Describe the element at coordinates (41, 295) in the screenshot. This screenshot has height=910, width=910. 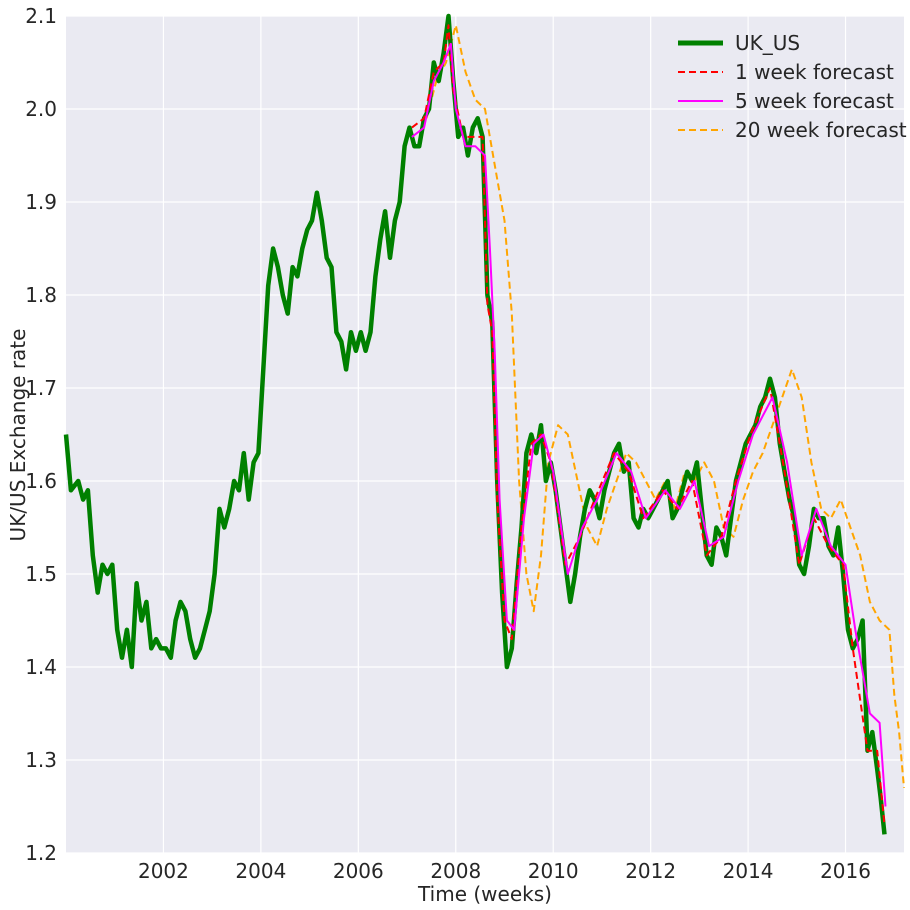
I see `y-tick-label: 1.8` at that location.